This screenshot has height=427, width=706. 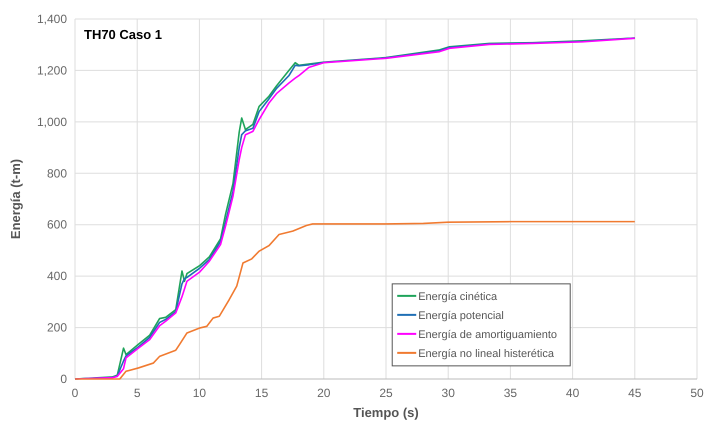 What do you see at coordinates (64, 379) in the screenshot?
I see `y-tick-label: 0` at bounding box center [64, 379].